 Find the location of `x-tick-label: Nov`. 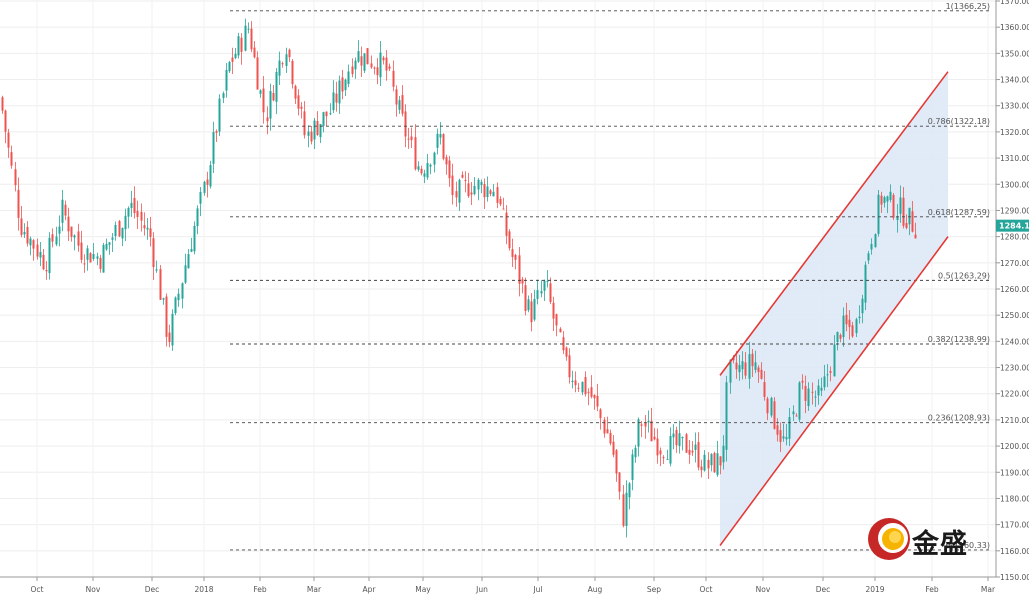

x-tick-label: Nov is located at coordinates (763, 589).